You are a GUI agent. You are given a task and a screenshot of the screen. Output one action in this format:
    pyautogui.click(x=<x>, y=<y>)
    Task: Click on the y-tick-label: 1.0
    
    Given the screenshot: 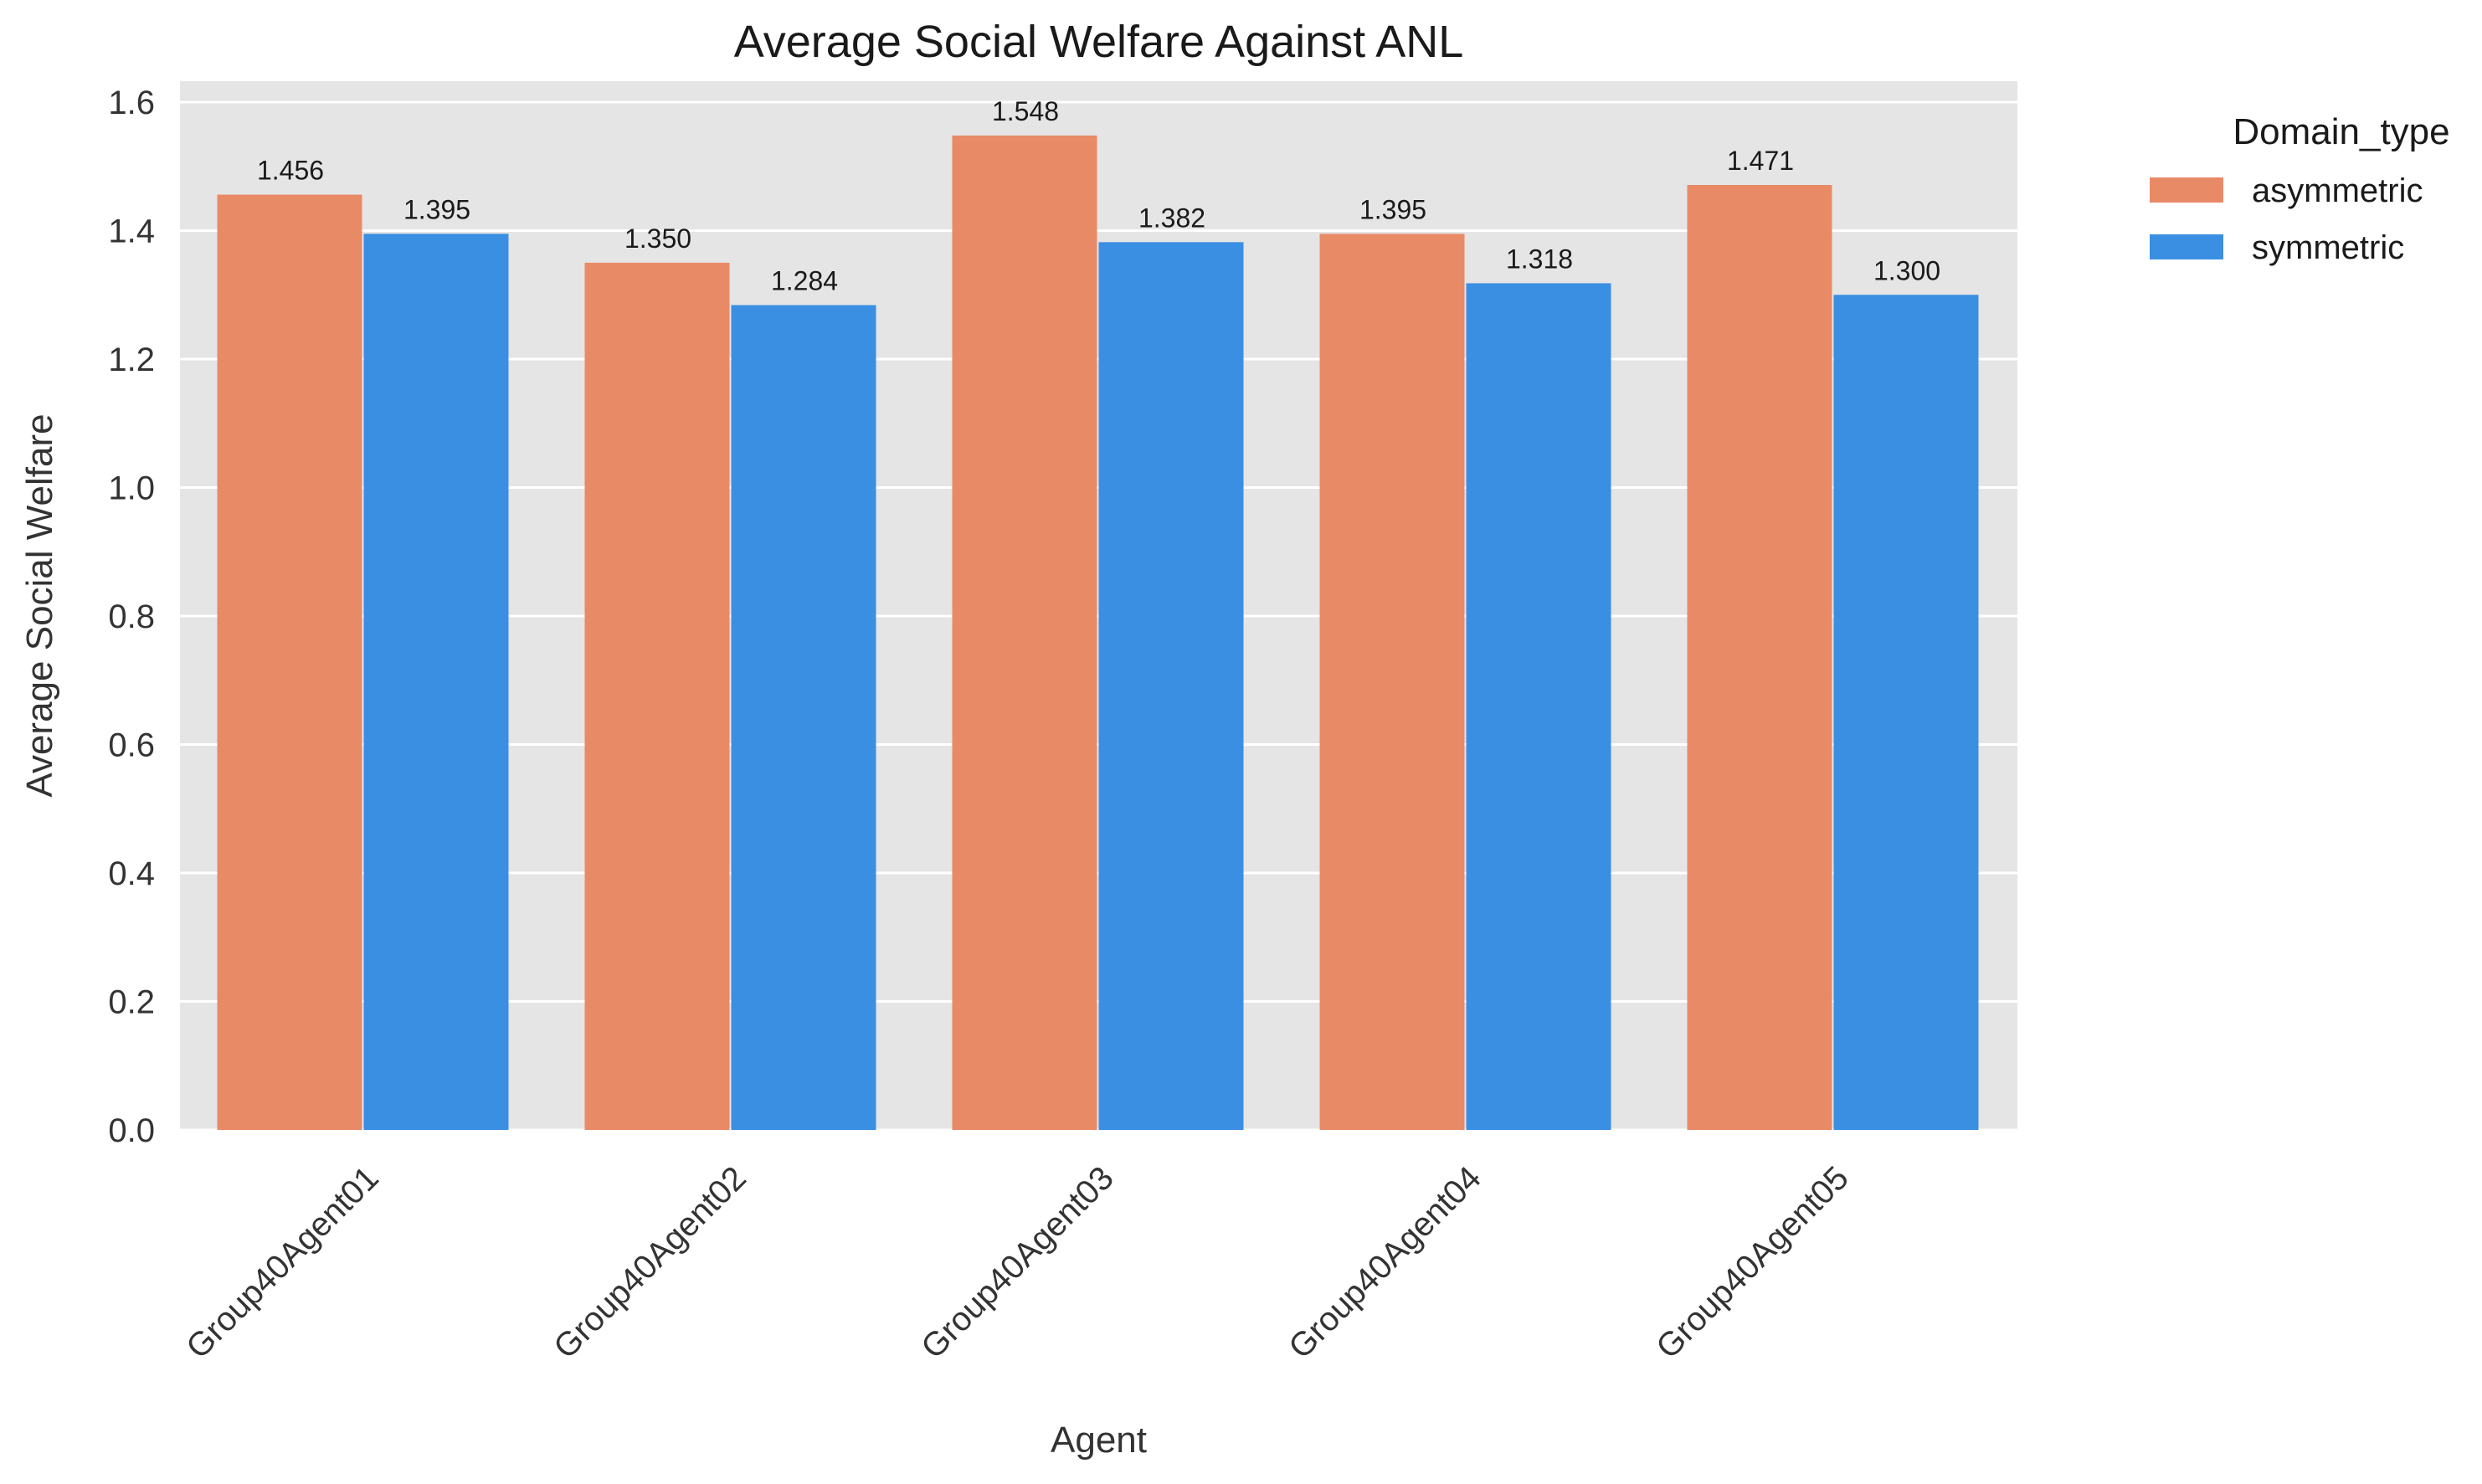 What is the action you would take?
    pyautogui.click(x=131, y=489)
    